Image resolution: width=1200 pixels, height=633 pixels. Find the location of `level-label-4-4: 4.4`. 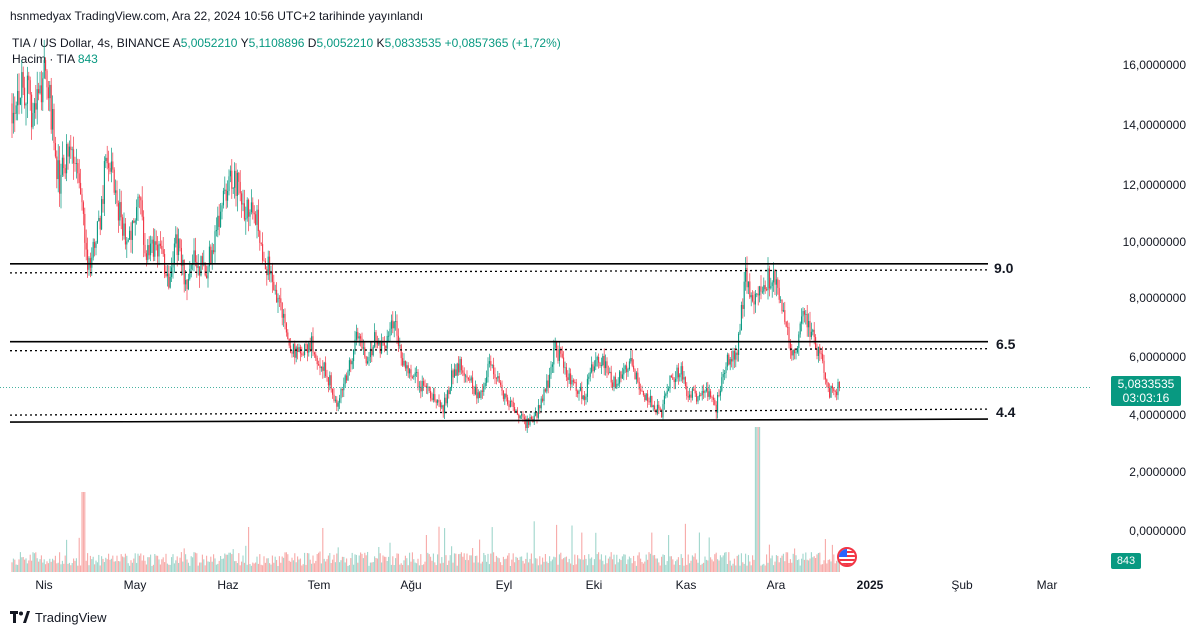

level-label-4-4: 4.4 is located at coordinates (1006, 412).